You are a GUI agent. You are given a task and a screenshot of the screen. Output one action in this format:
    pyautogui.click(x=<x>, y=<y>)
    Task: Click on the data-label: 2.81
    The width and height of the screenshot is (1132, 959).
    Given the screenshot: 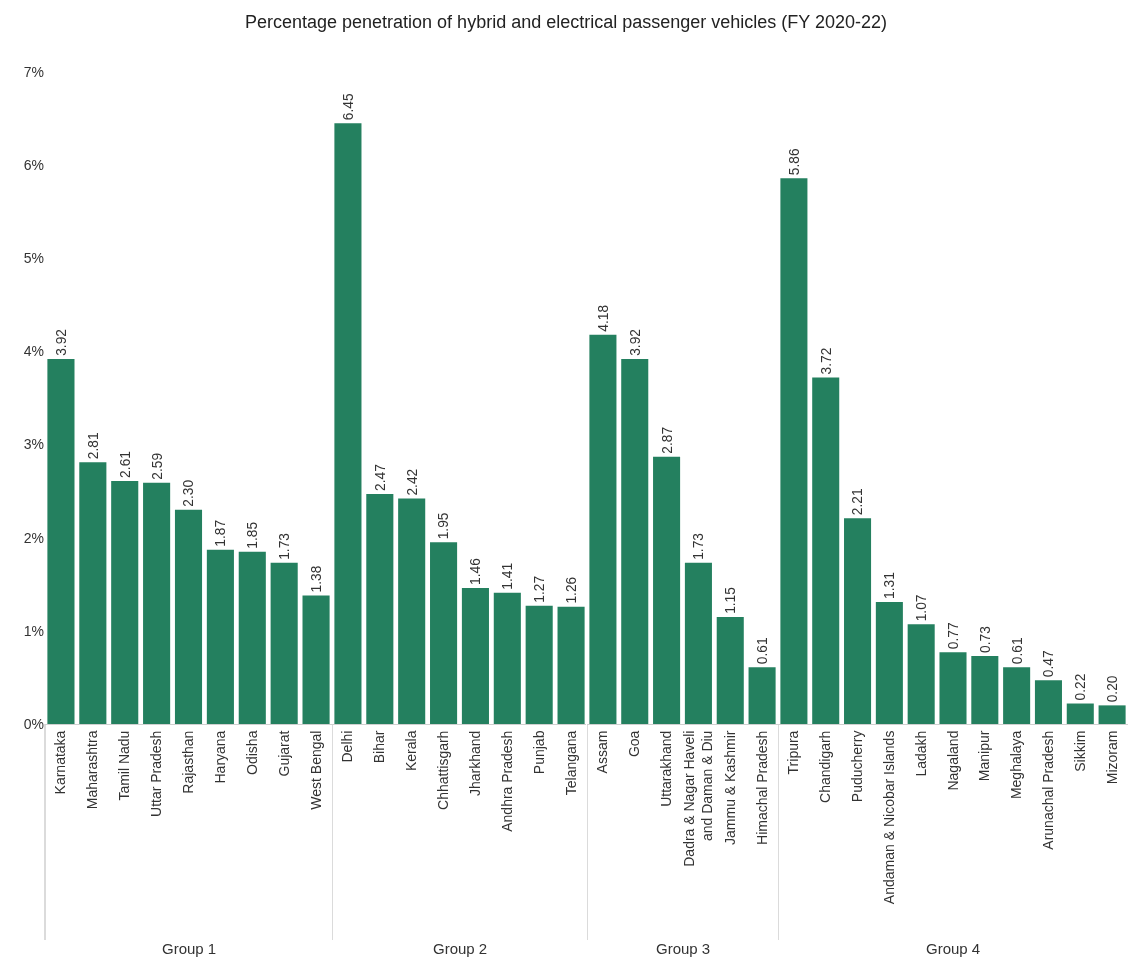 What is the action you would take?
    pyautogui.click(x=92, y=446)
    